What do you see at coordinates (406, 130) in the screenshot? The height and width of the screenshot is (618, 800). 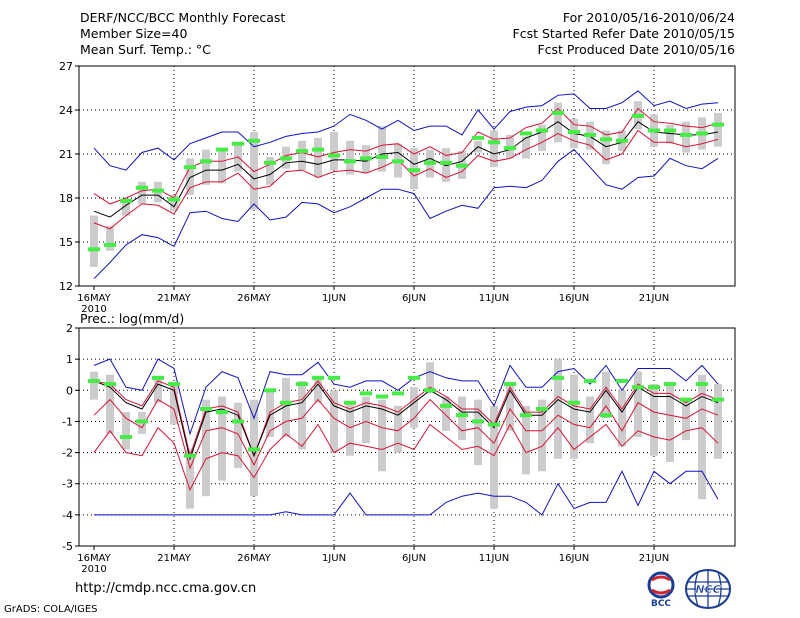 I see `series-max-line` at bounding box center [406, 130].